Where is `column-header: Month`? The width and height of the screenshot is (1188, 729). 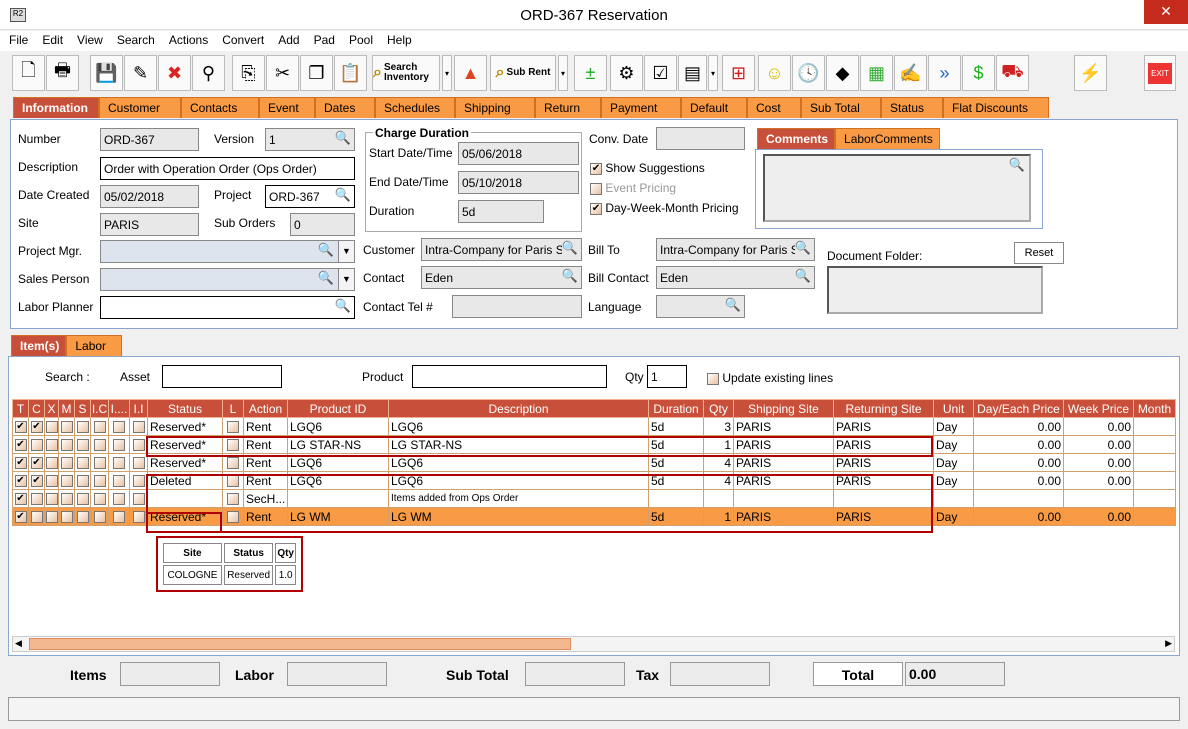 column-header: Month is located at coordinates (1154, 408).